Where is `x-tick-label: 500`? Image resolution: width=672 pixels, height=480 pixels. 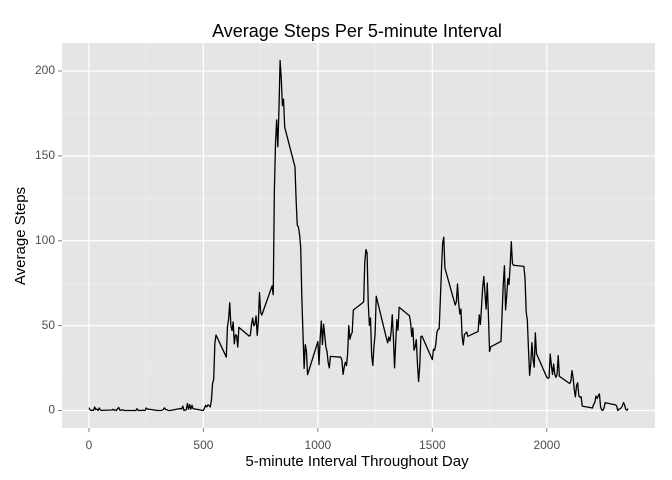 x-tick-label: 500 is located at coordinates (203, 445).